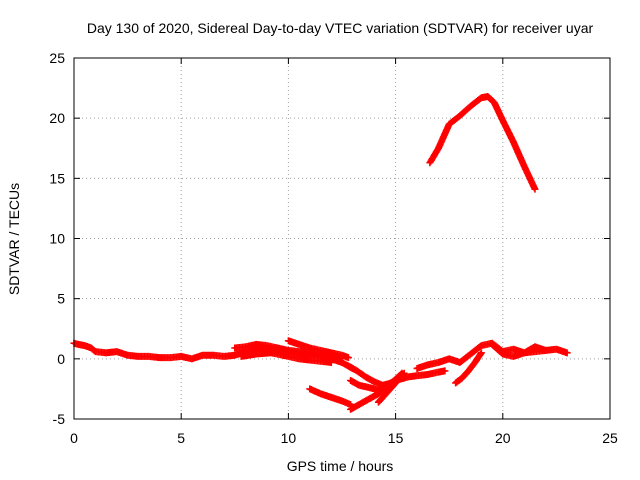 The width and height of the screenshot is (640, 480). Describe the element at coordinates (14, 239) in the screenshot. I see `y-axis-label: SDTVAR / TECUs` at that location.